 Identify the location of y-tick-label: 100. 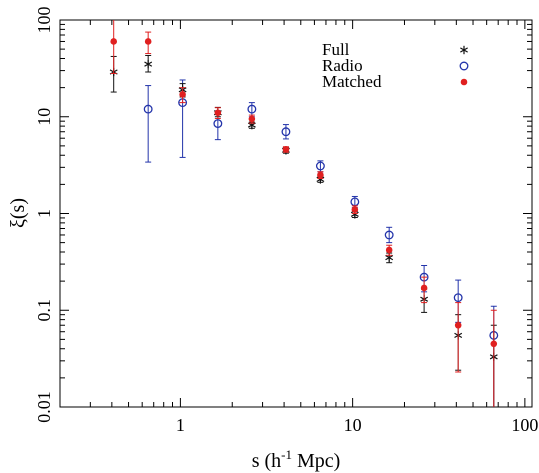
(44, 20).